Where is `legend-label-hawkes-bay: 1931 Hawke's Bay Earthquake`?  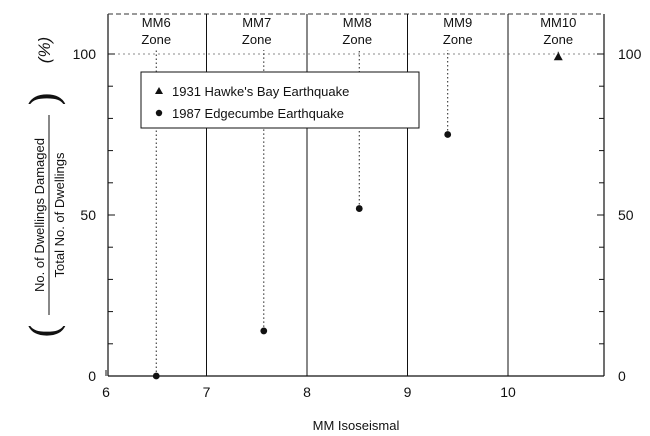 legend-label-hawkes-bay: 1931 Hawke's Bay Earthquake is located at coordinates (260, 91).